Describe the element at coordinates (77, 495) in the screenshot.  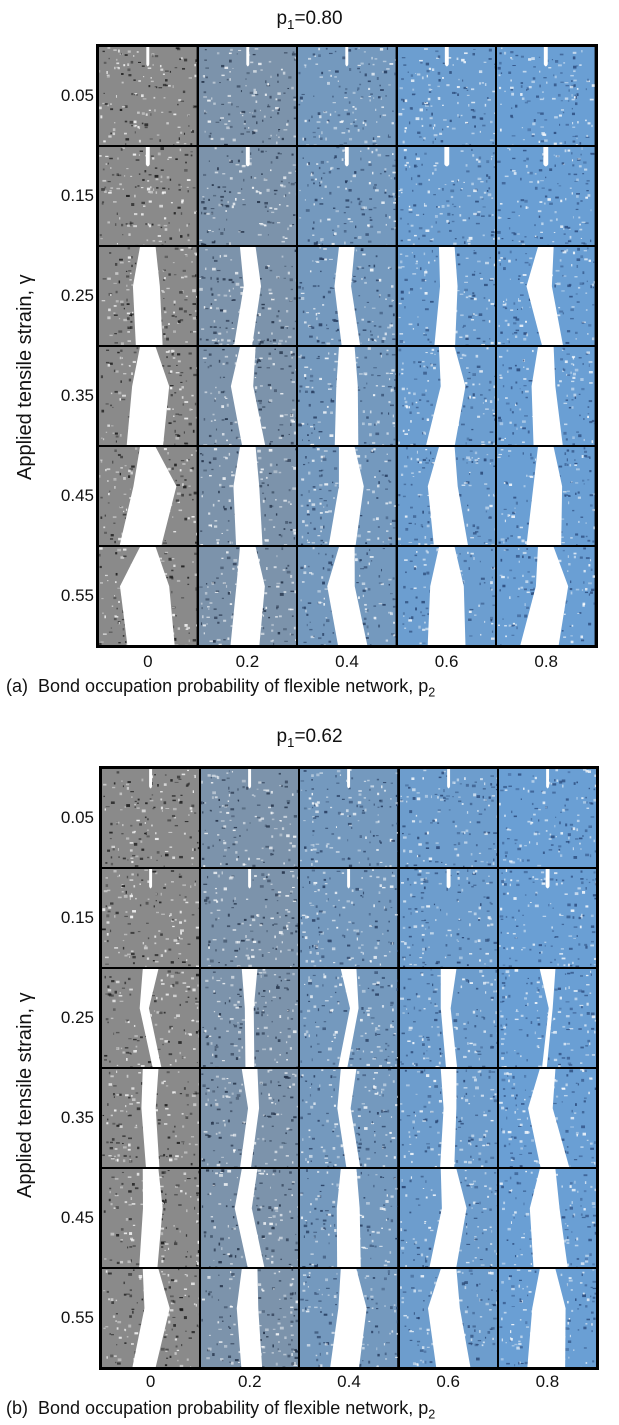
I see `row-tick-label: 0.45` at that location.